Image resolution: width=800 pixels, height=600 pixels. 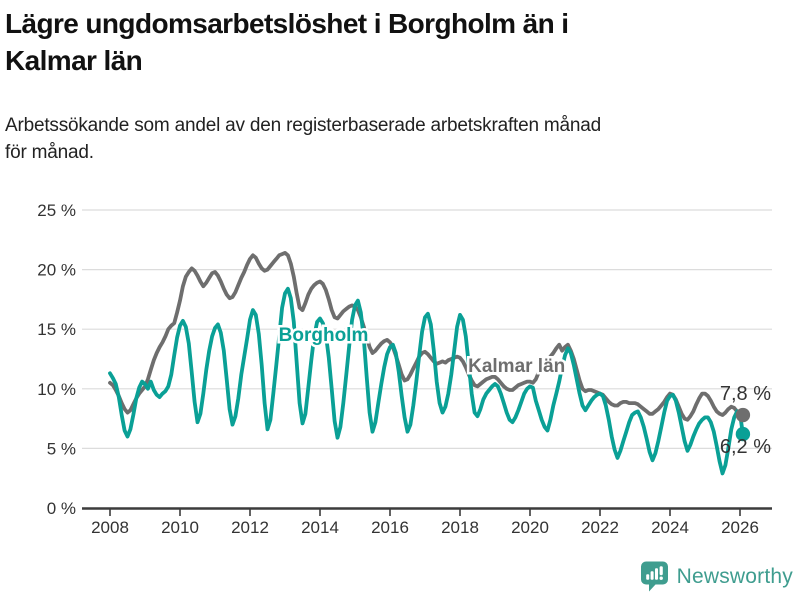 What do you see at coordinates (530, 527) in the screenshot?
I see `x-tick-label-2020: 2020` at bounding box center [530, 527].